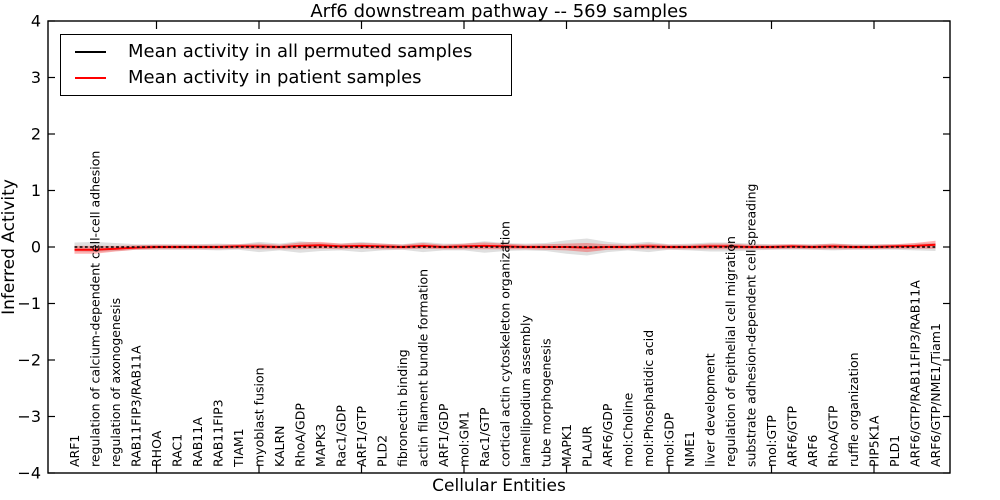  I want to click on legend-label: Mean activity in all permuted samples, so click(300, 51).